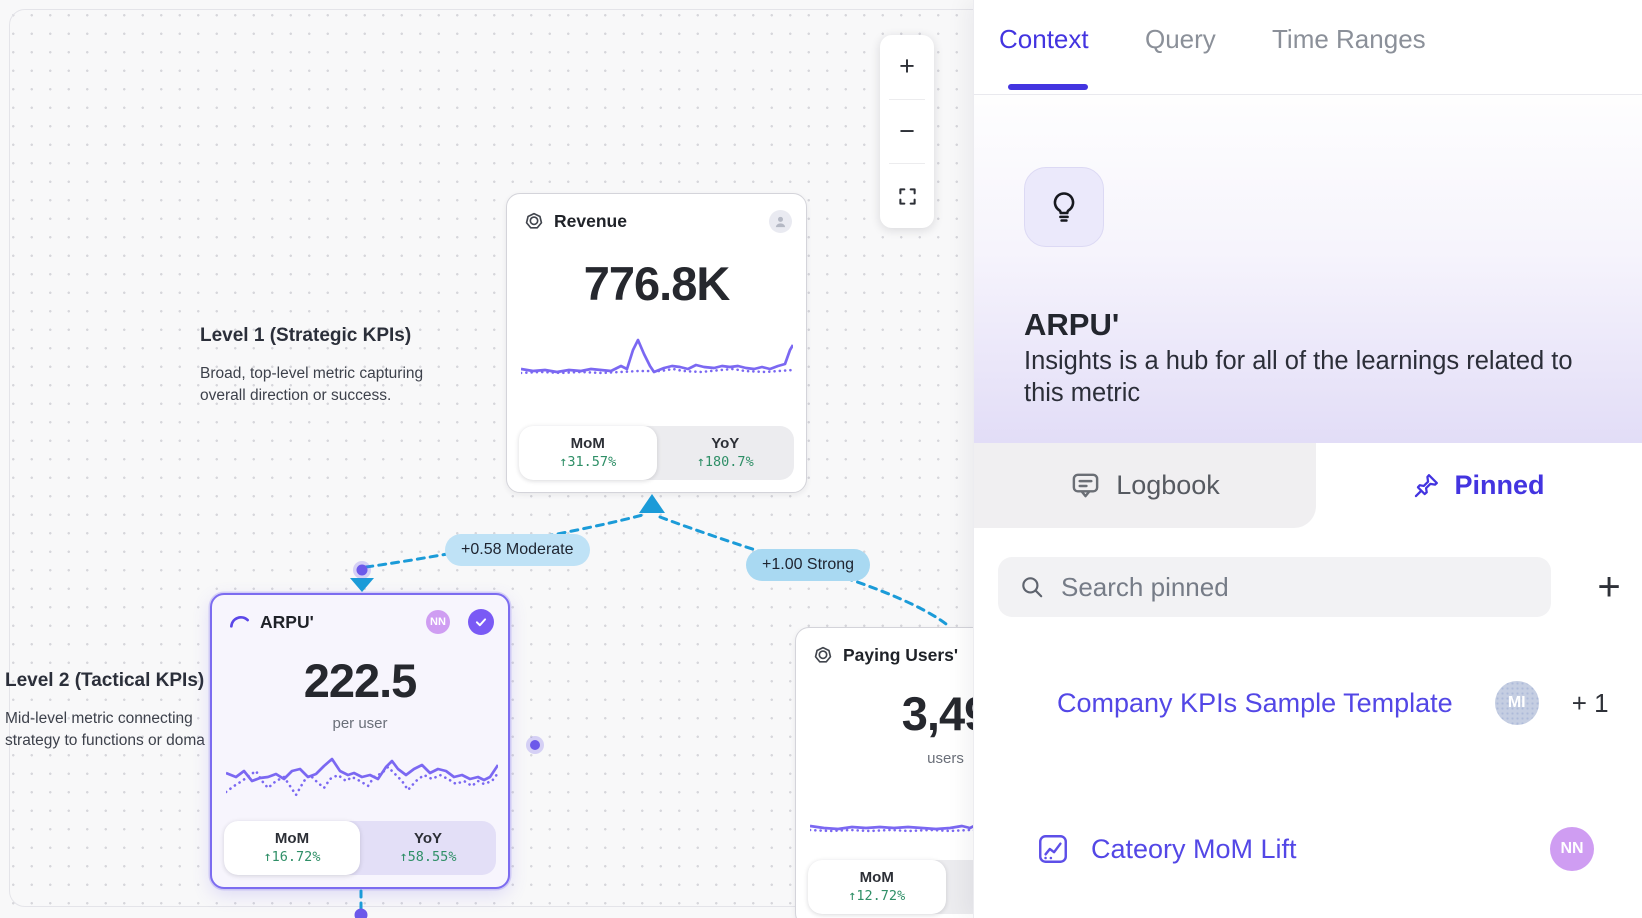 This screenshot has width=1642, height=918. Describe the element at coordinates (1044, 39) in the screenshot. I see `tab-context: Context` at that location.